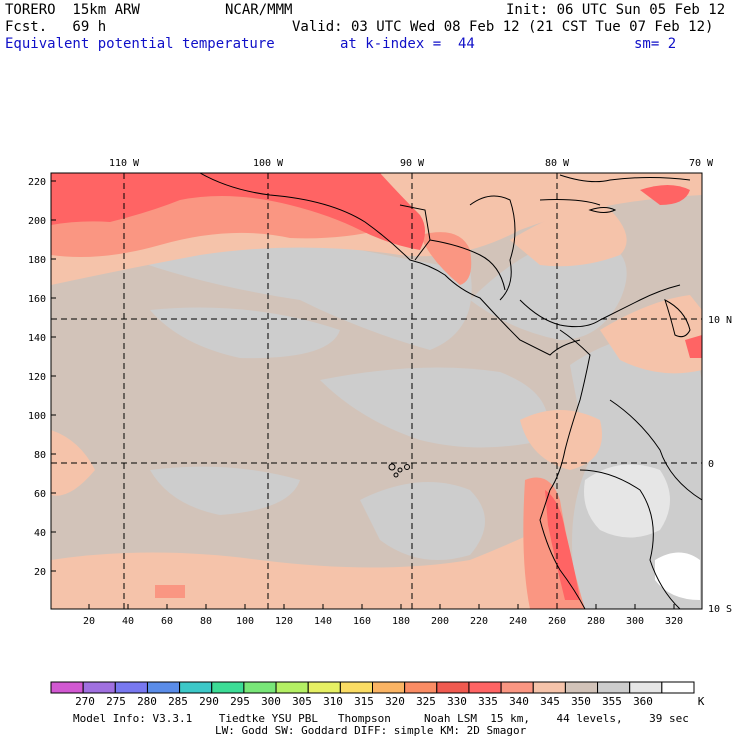  What do you see at coordinates (124, 163) in the screenshot?
I see `lon-label: 110 W` at bounding box center [124, 163].